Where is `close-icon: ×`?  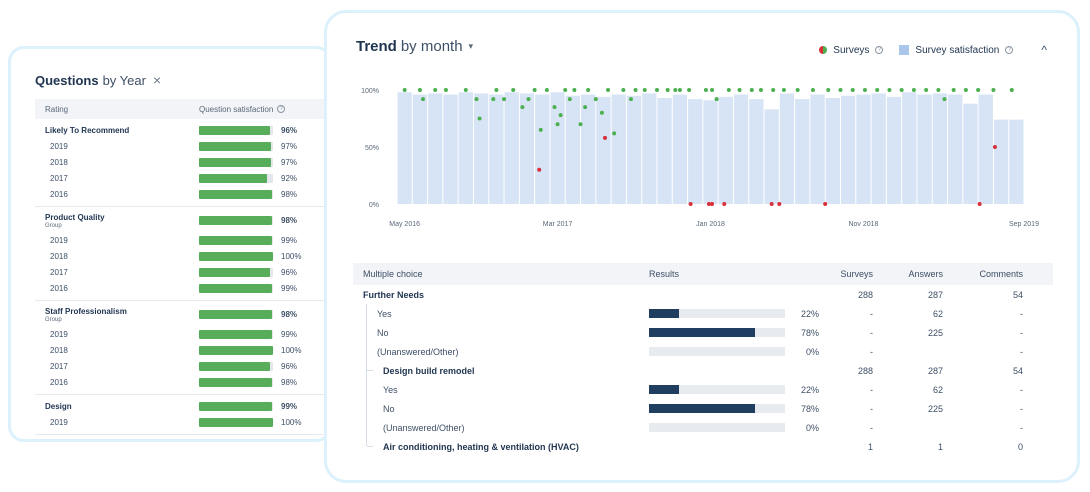 close-icon: × is located at coordinates (157, 80).